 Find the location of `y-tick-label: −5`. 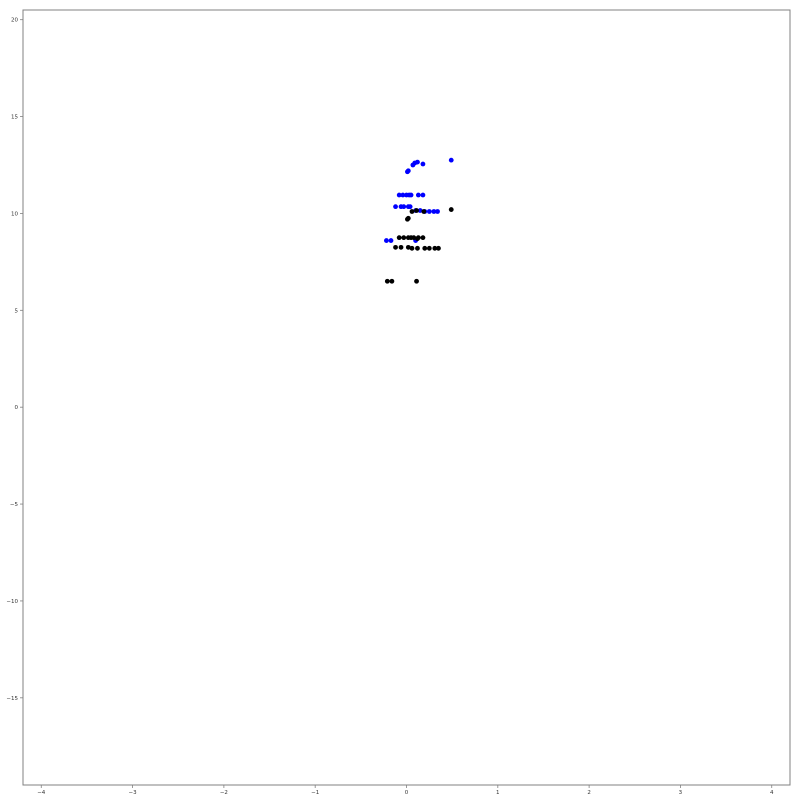

y-tick-label: −5 is located at coordinates (14, 505).